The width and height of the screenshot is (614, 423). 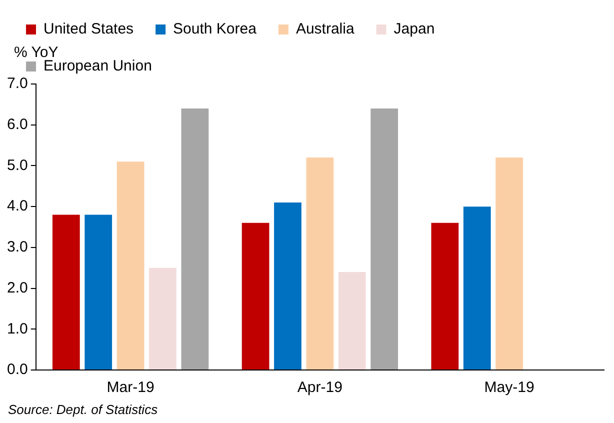 What do you see at coordinates (17, 287) in the screenshot?
I see `y-tick-label: 2.0` at bounding box center [17, 287].